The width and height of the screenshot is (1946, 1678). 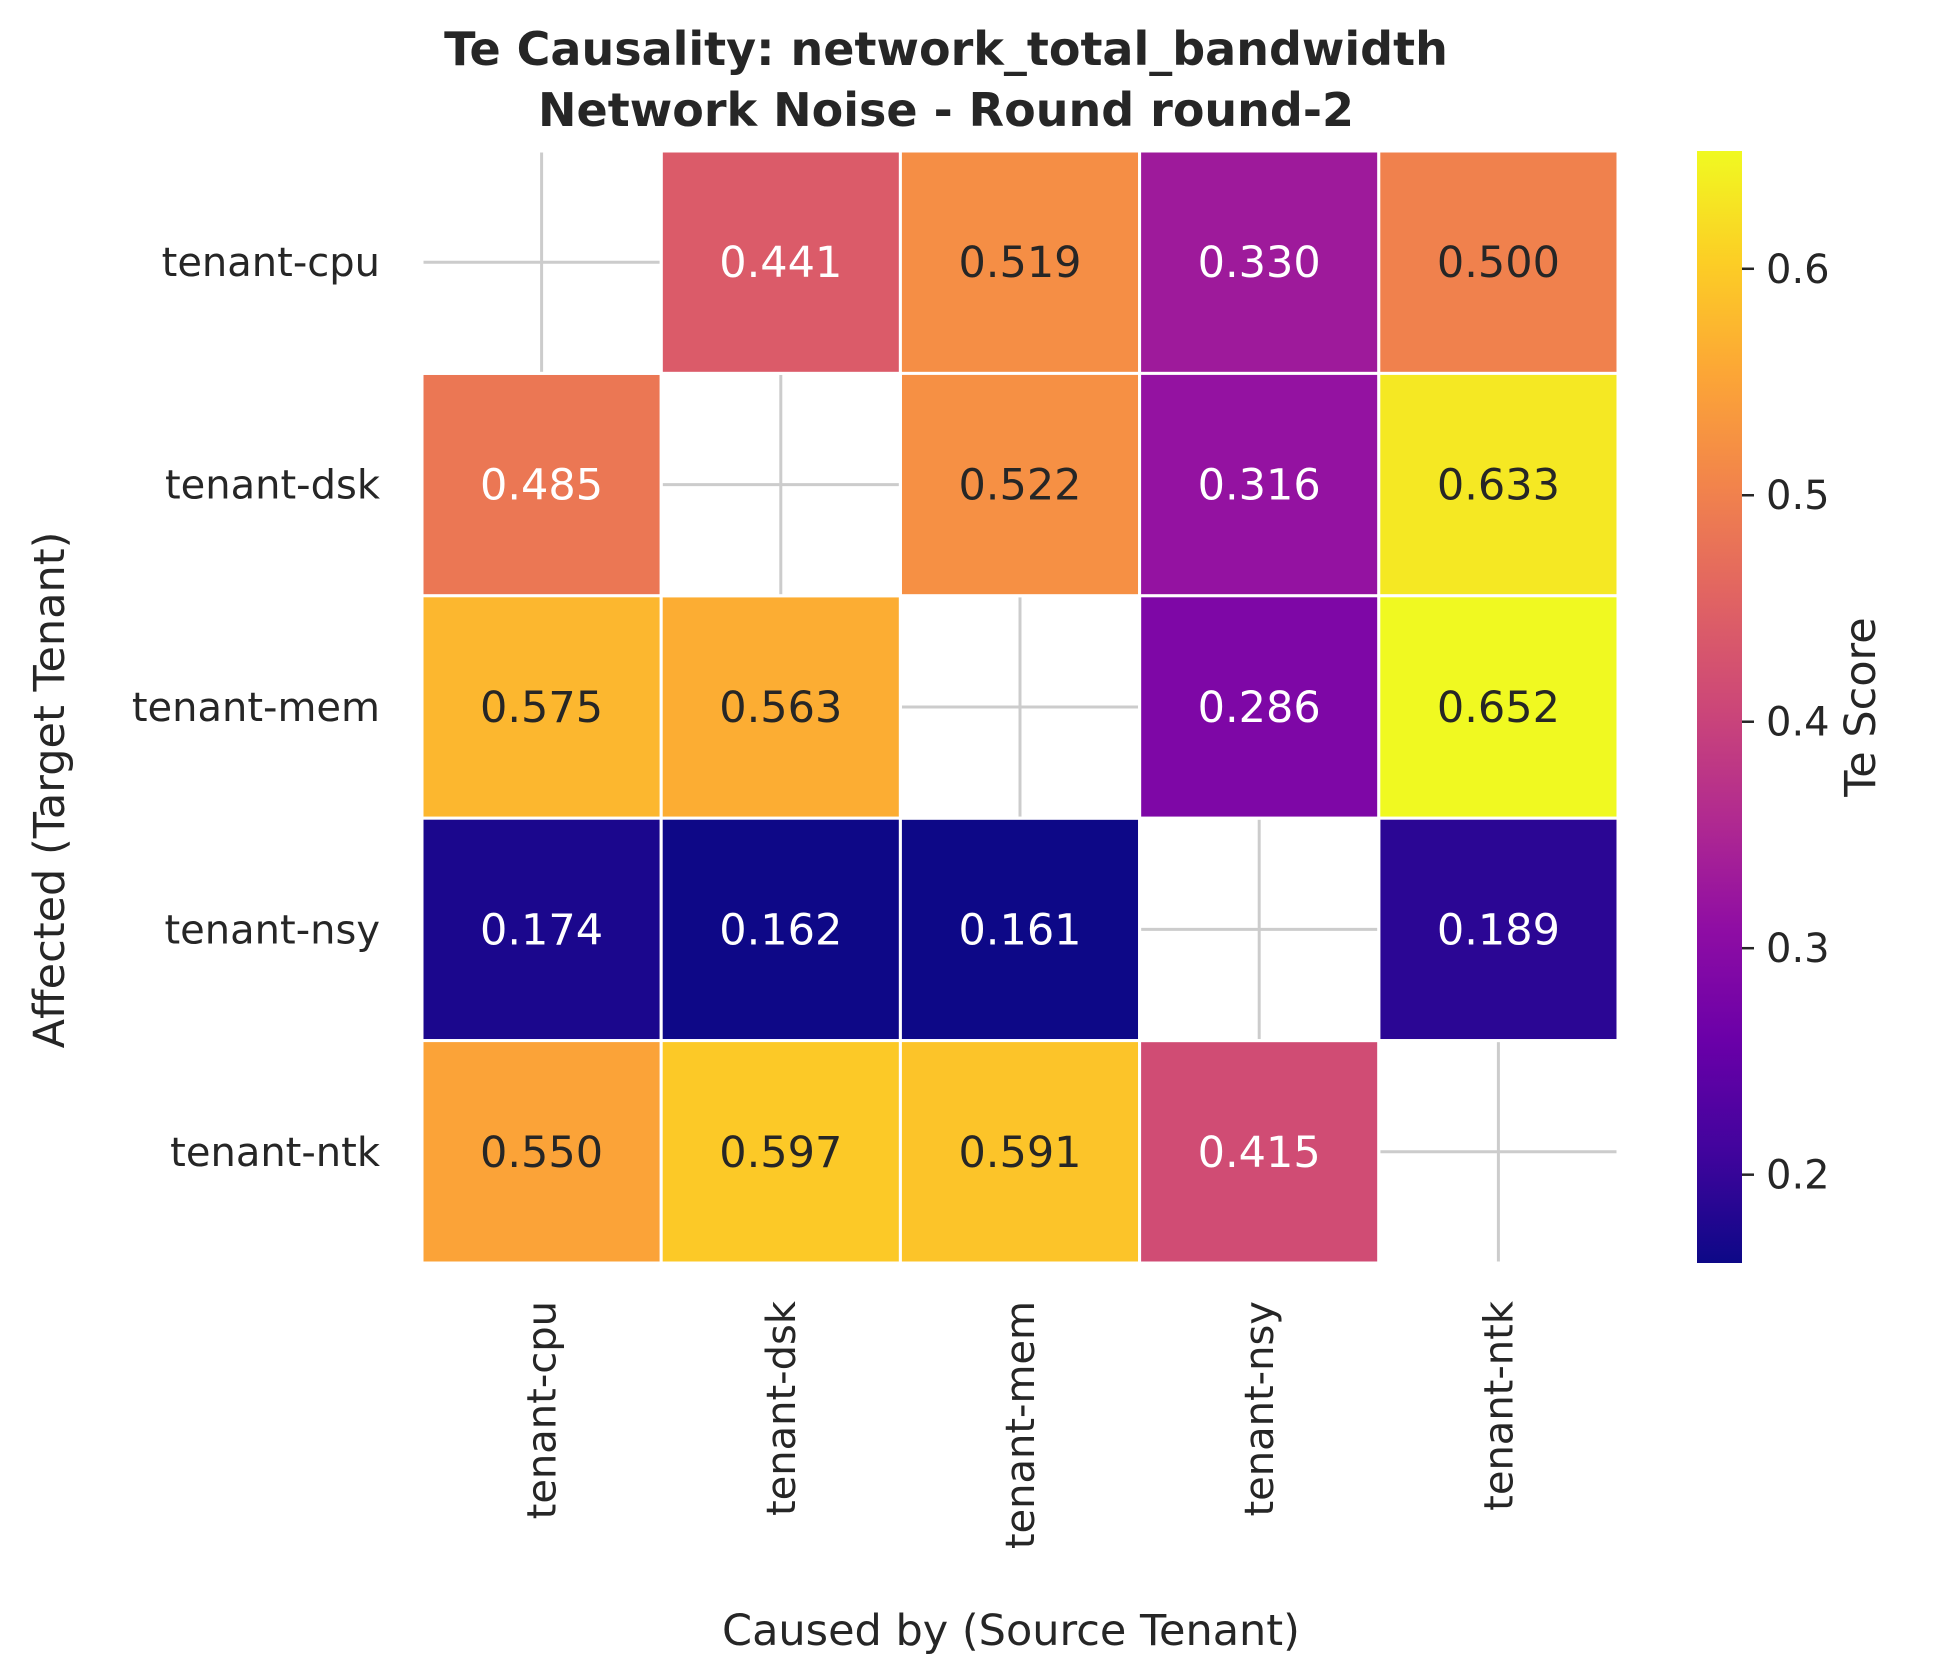 I want to click on cell-value-label: 0.550, so click(x=541, y=1153).